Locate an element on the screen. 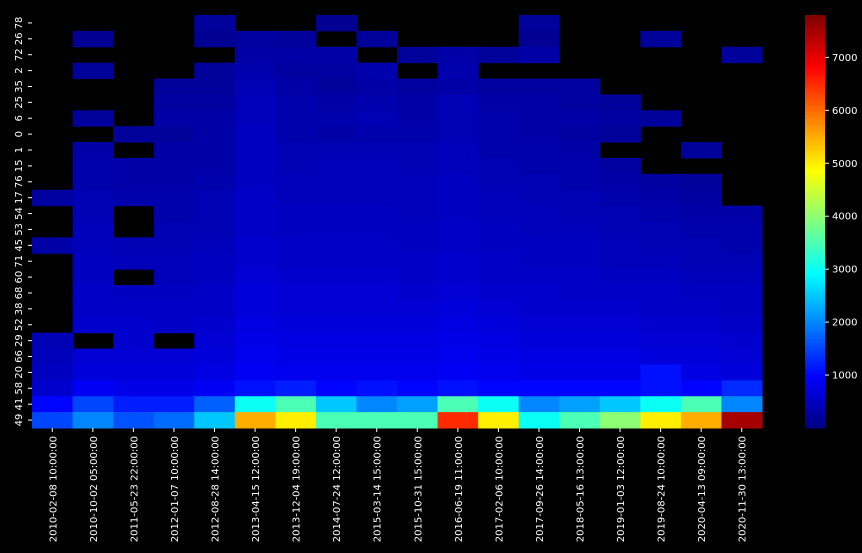  colorbar-tick-label: 1000 is located at coordinates (844, 376).